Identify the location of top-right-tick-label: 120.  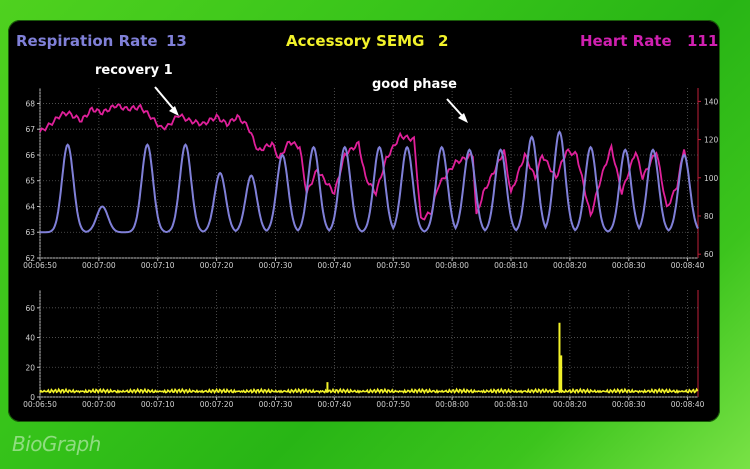
(711, 140).